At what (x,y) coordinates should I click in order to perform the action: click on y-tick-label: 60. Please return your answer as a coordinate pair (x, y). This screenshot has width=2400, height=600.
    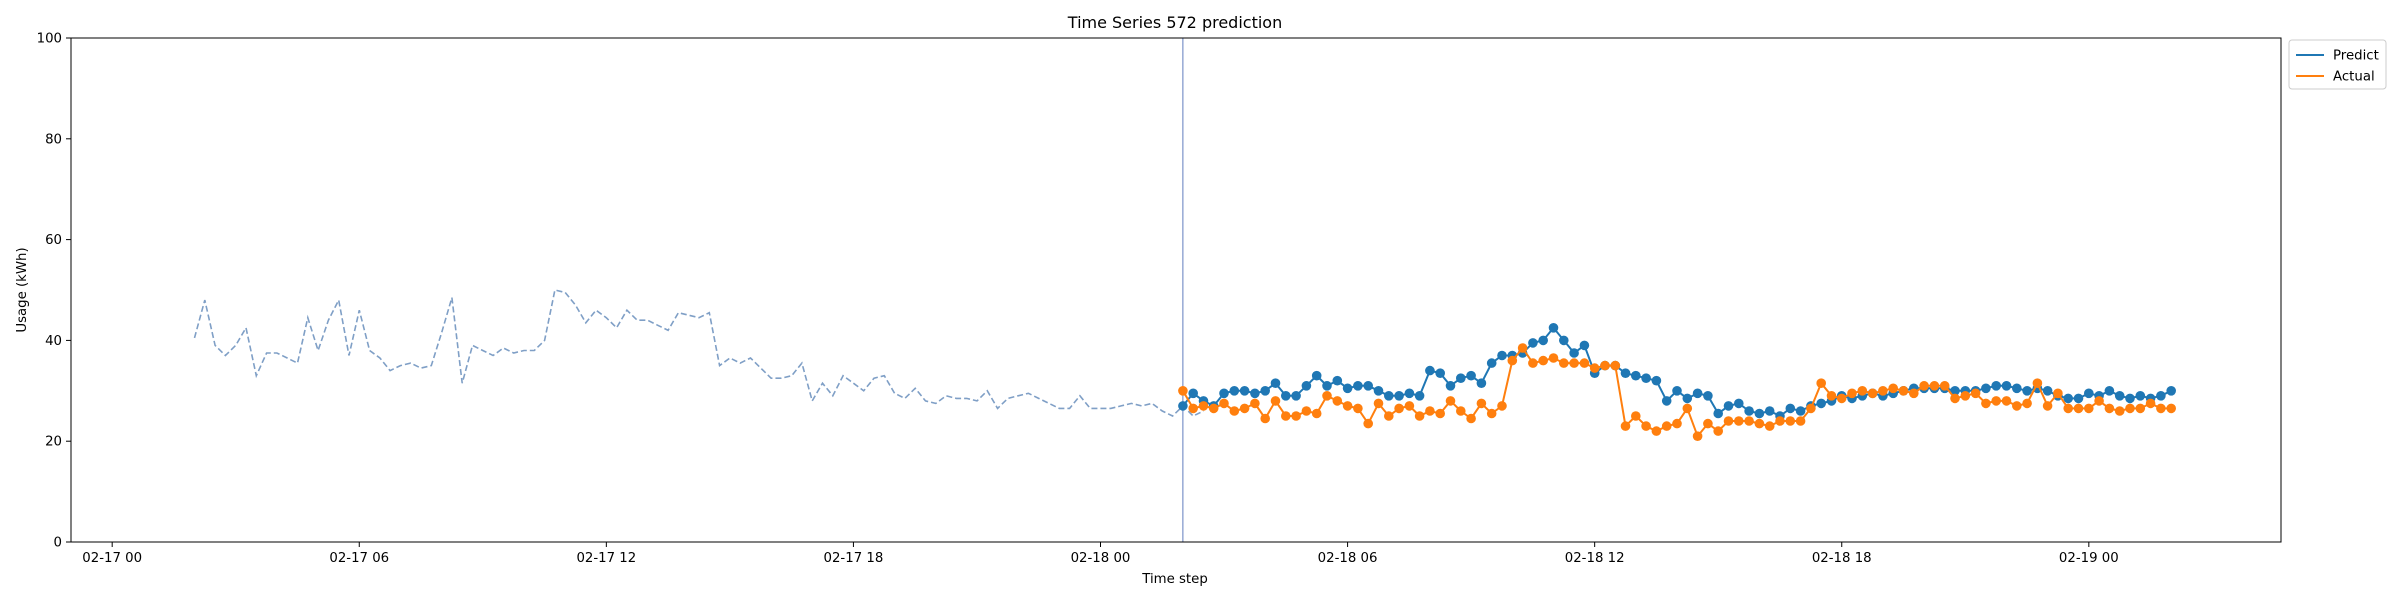
    Looking at the image, I should click on (53, 240).